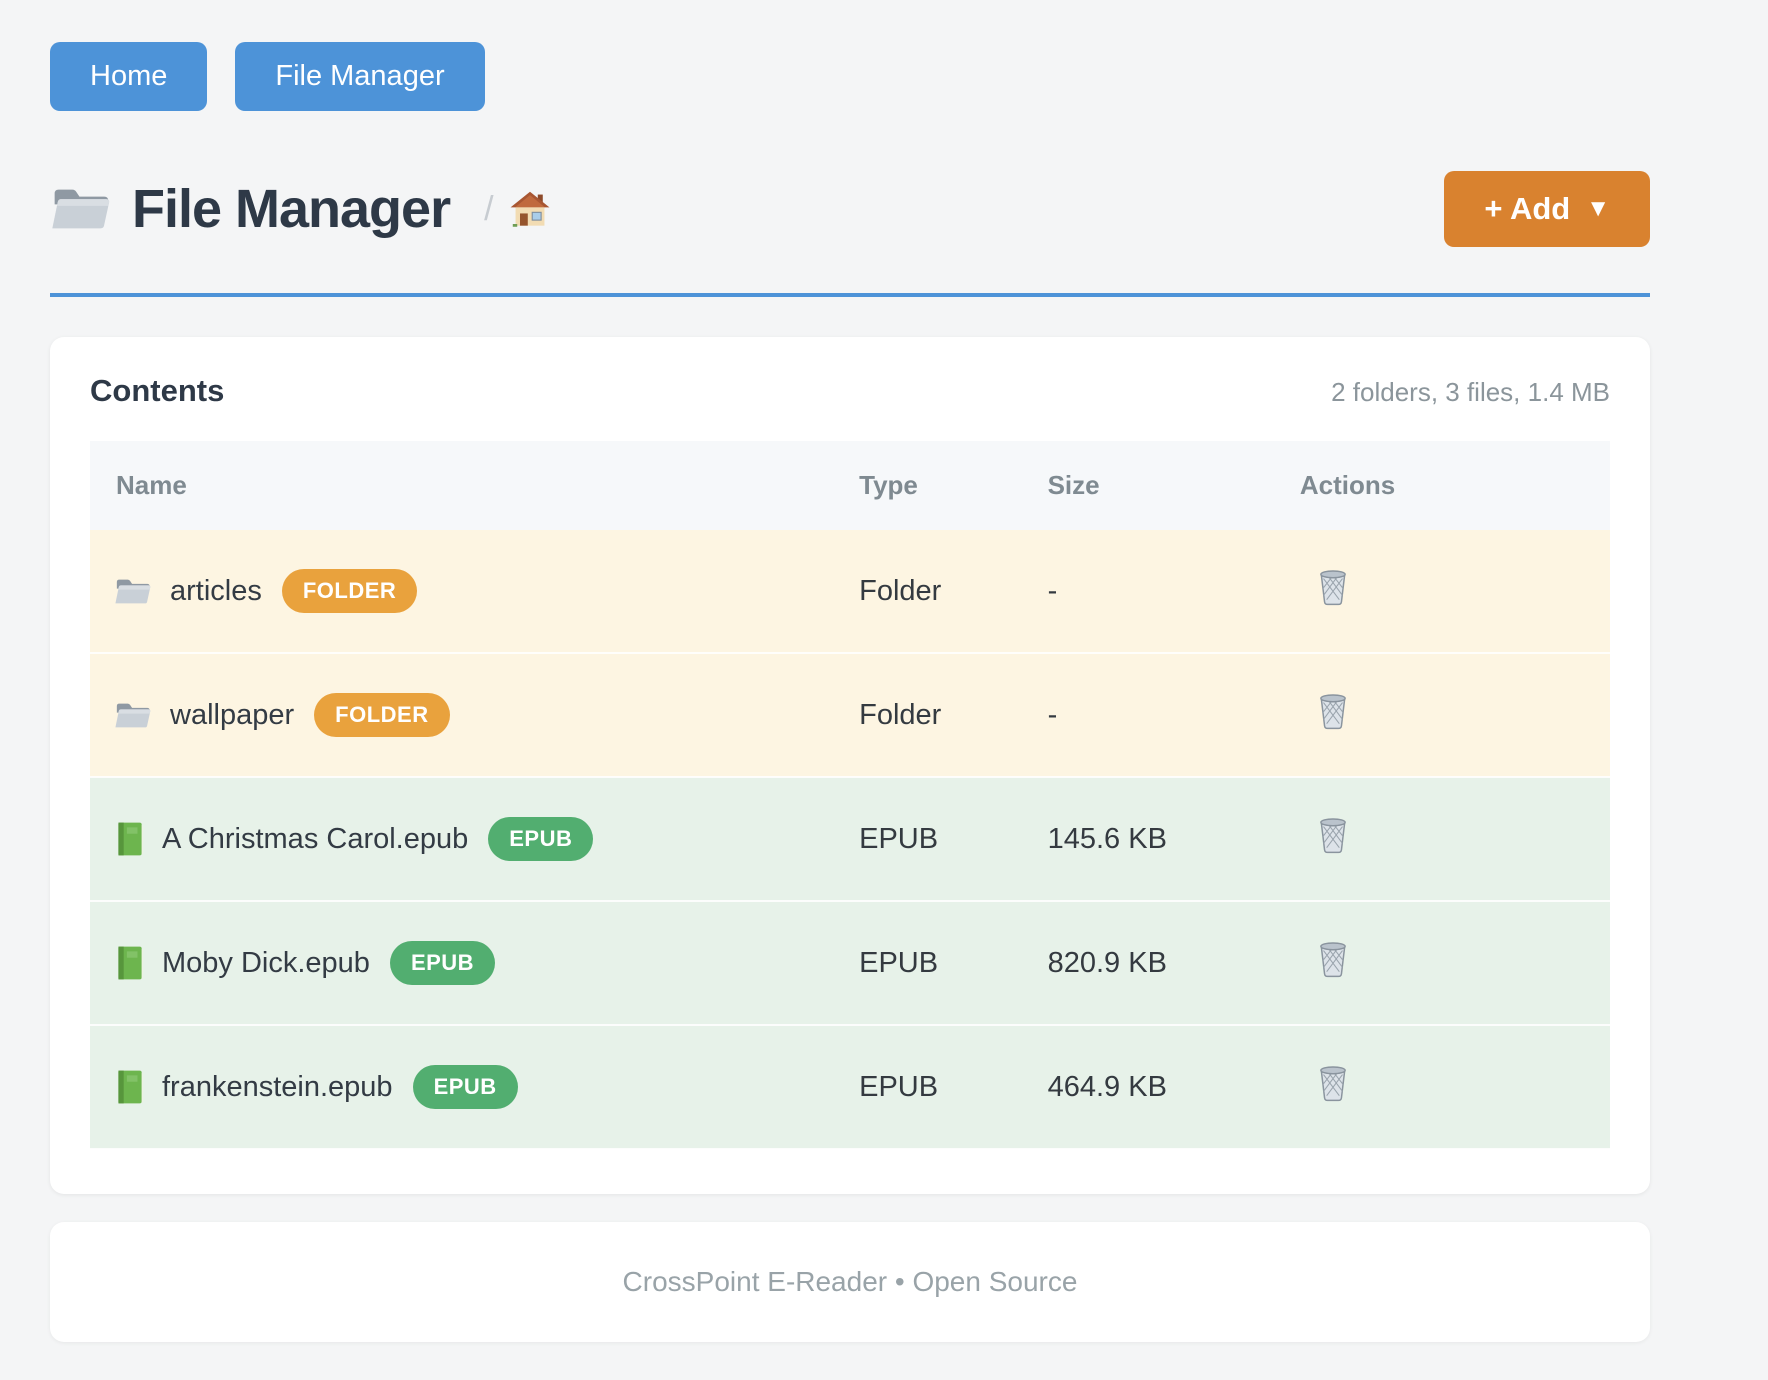  Describe the element at coordinates (850, 963) in the screenshot. I see `table-row-moby-dick: Moby Dick.epub EPUB EPUB 820.9 KB` at that location.